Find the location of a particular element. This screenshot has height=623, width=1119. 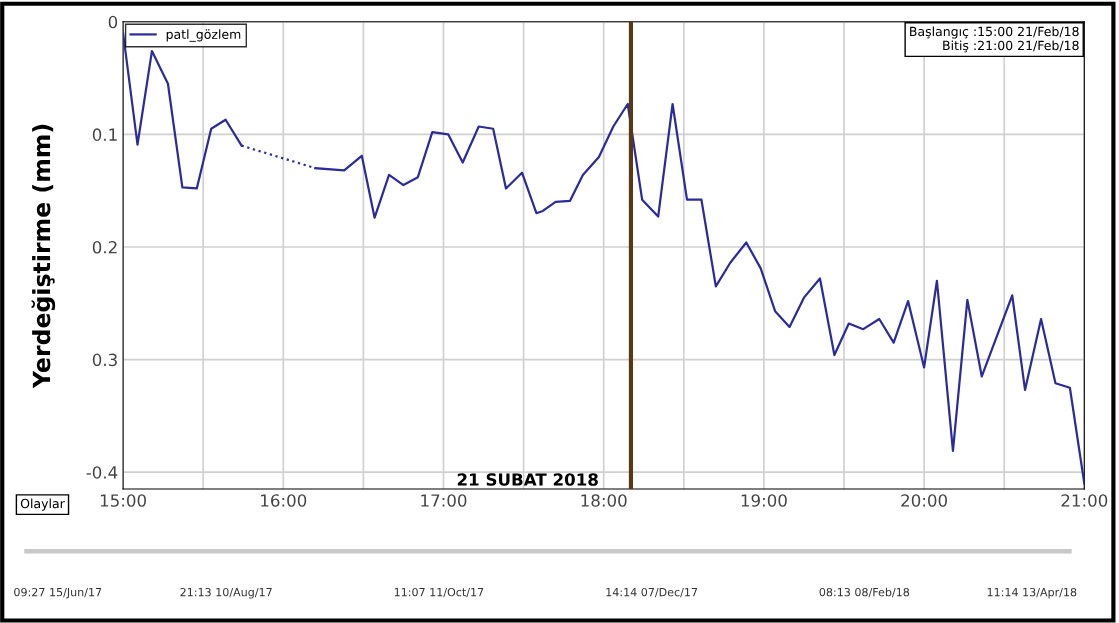

annotation: Bitiş :21:00 21/Feb/18 is located at coordinates (1011, 46).